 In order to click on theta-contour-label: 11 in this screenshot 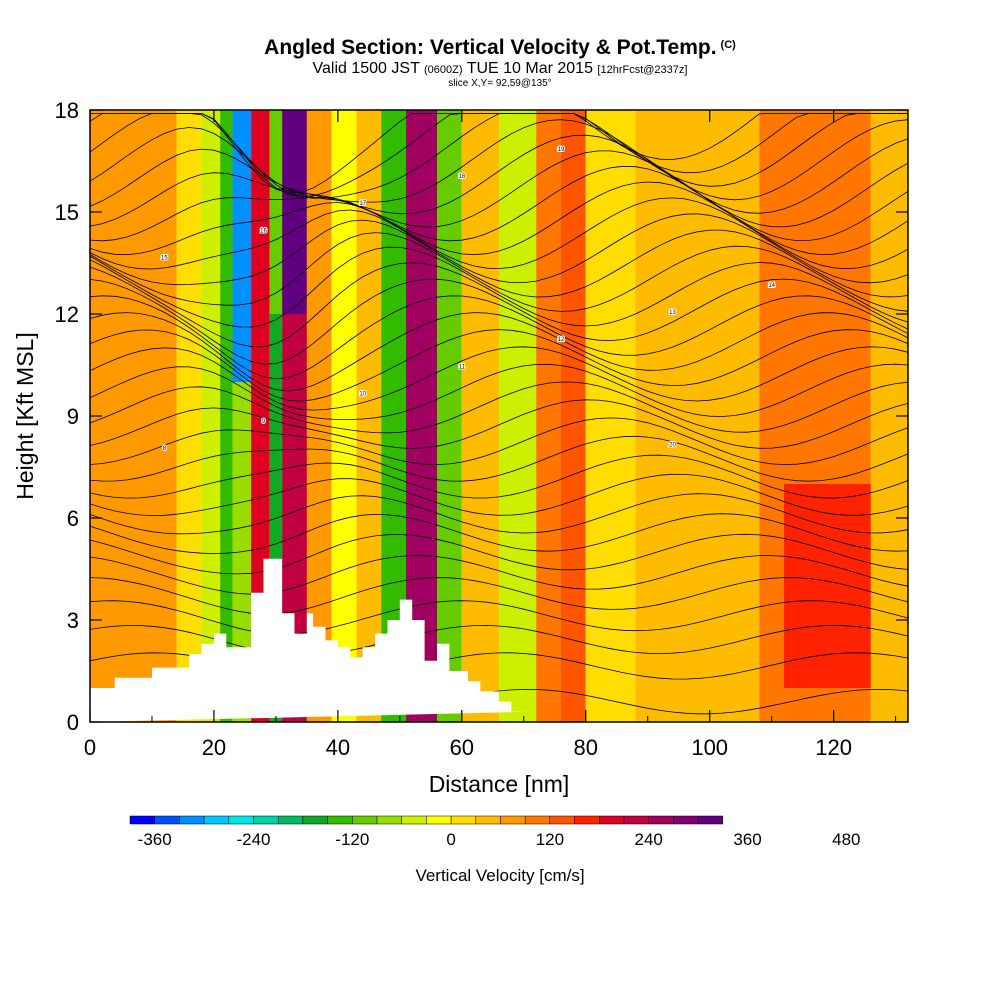, I will do `click(462, 367)`.